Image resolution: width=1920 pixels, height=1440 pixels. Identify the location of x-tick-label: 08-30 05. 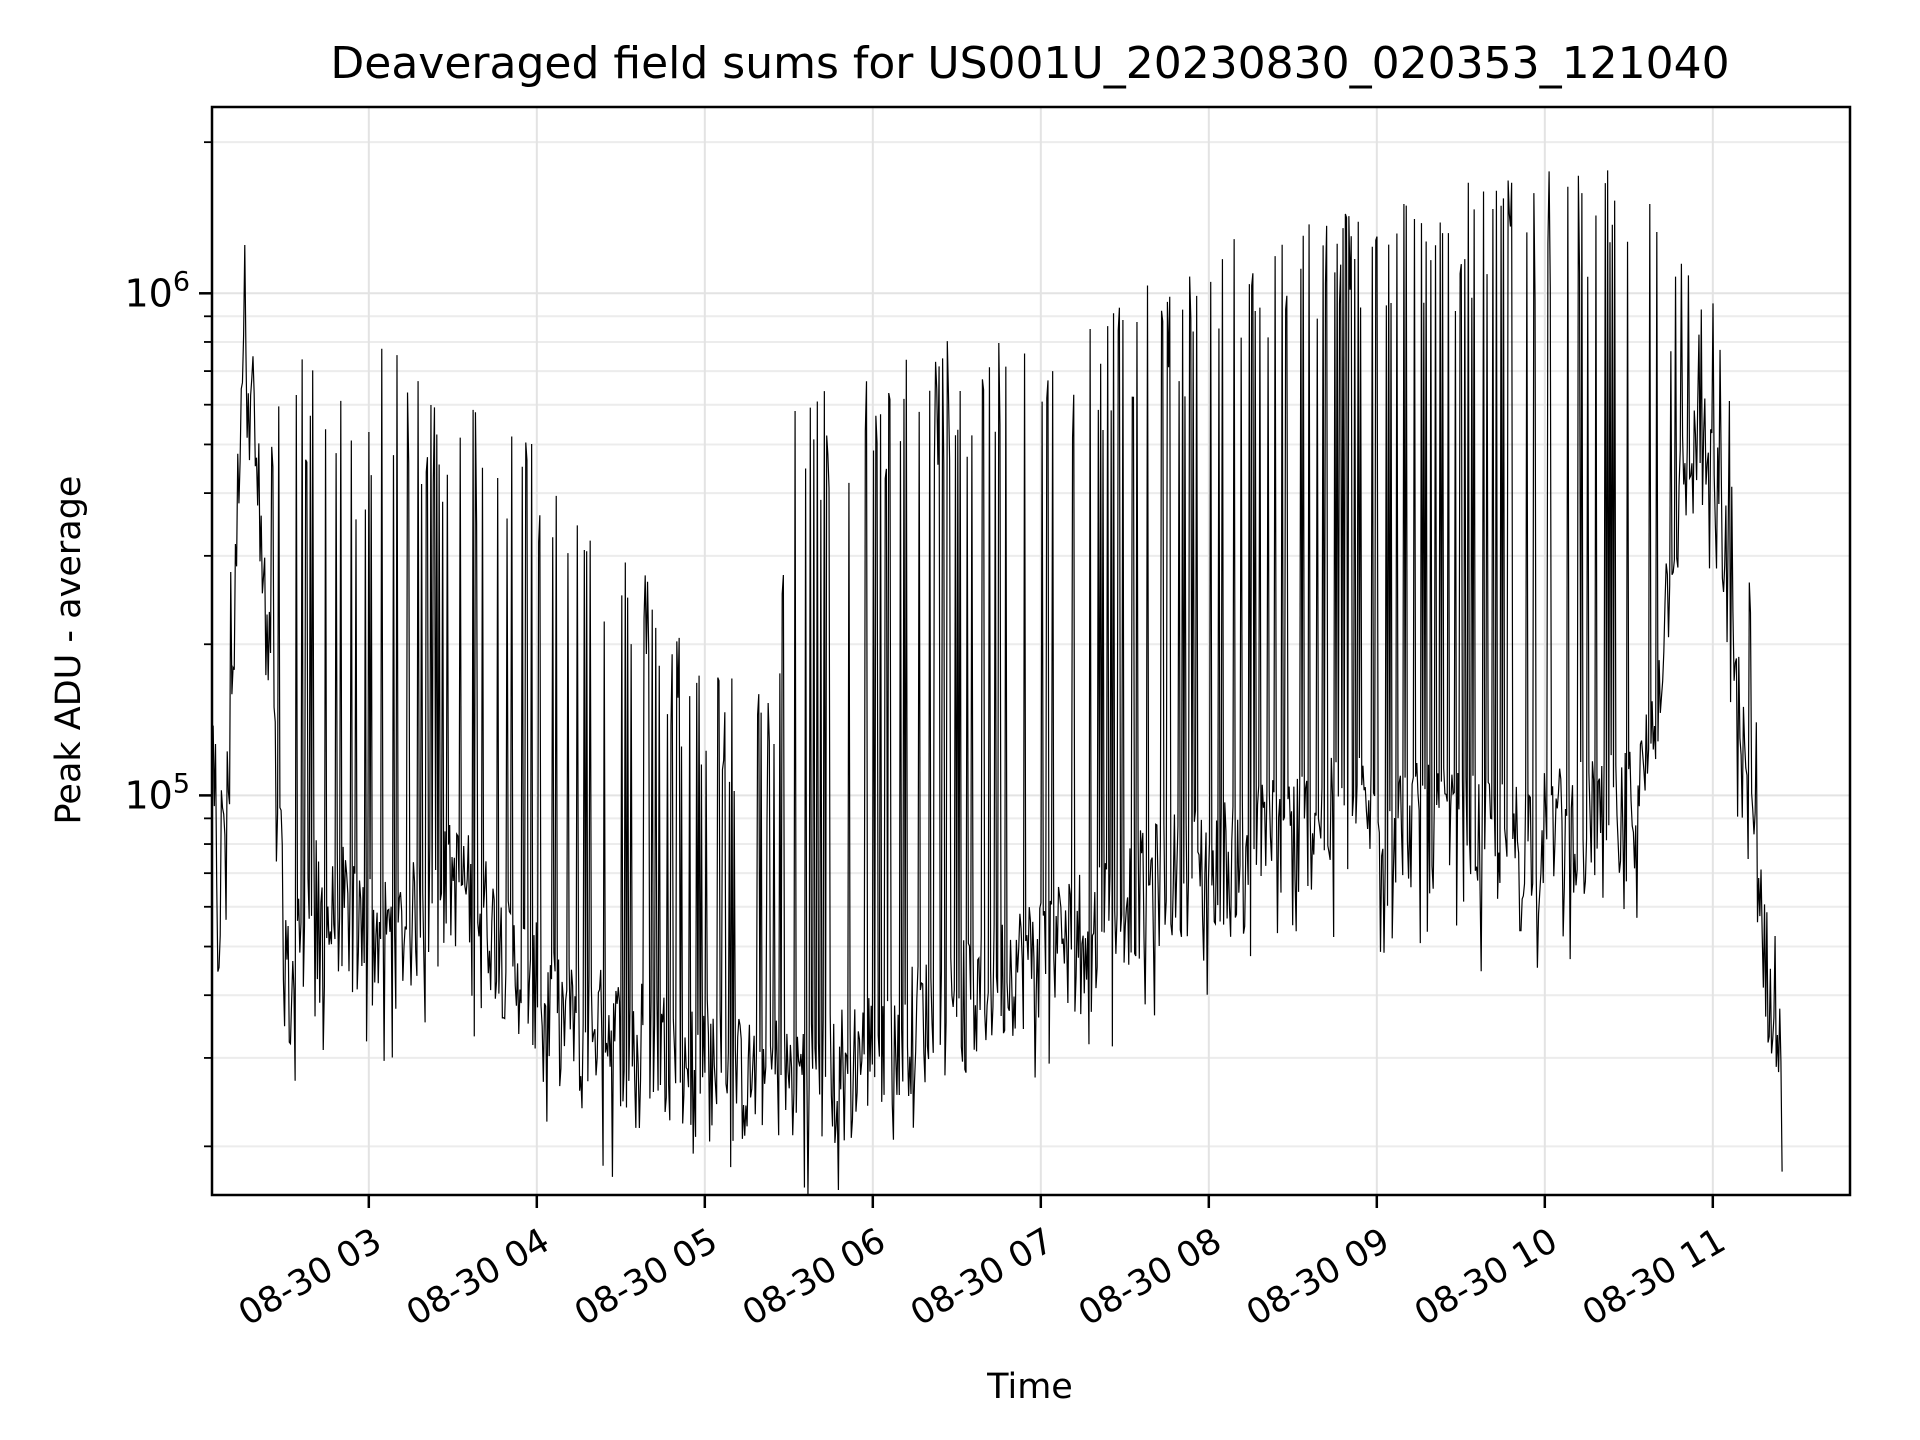
(646, 1277).